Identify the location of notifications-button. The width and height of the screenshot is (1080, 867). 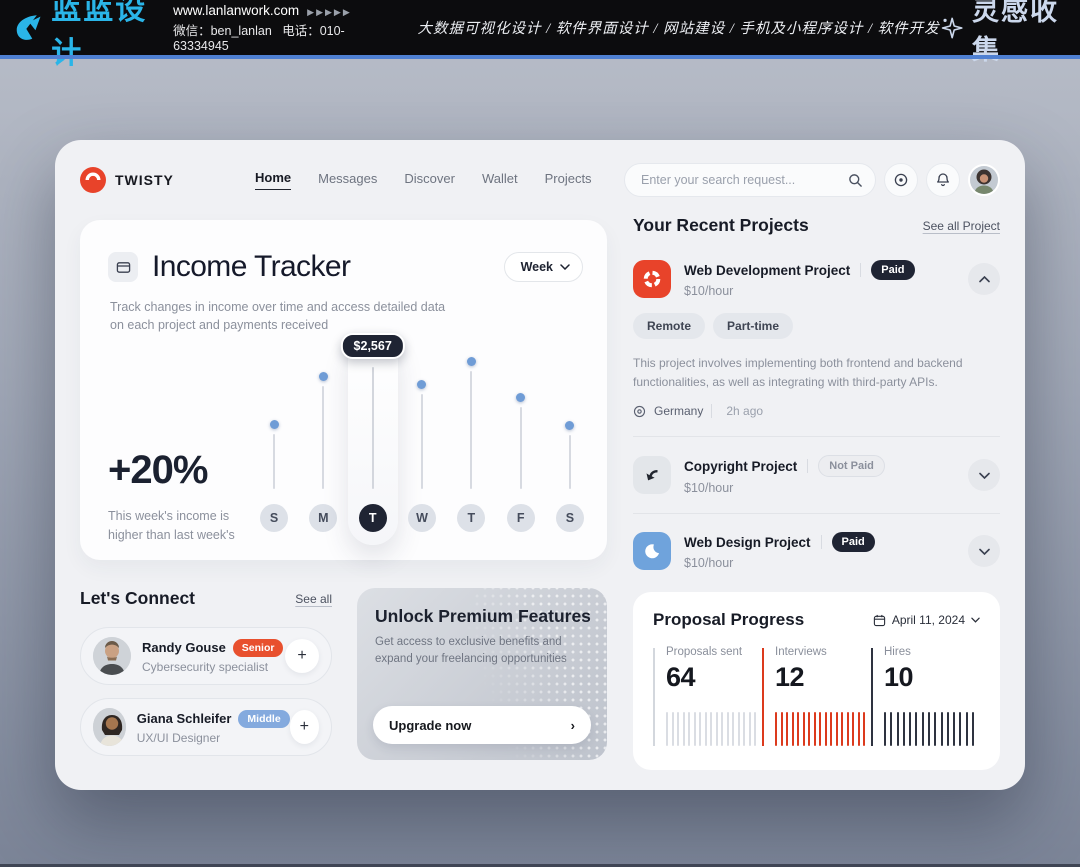
(943, 180).